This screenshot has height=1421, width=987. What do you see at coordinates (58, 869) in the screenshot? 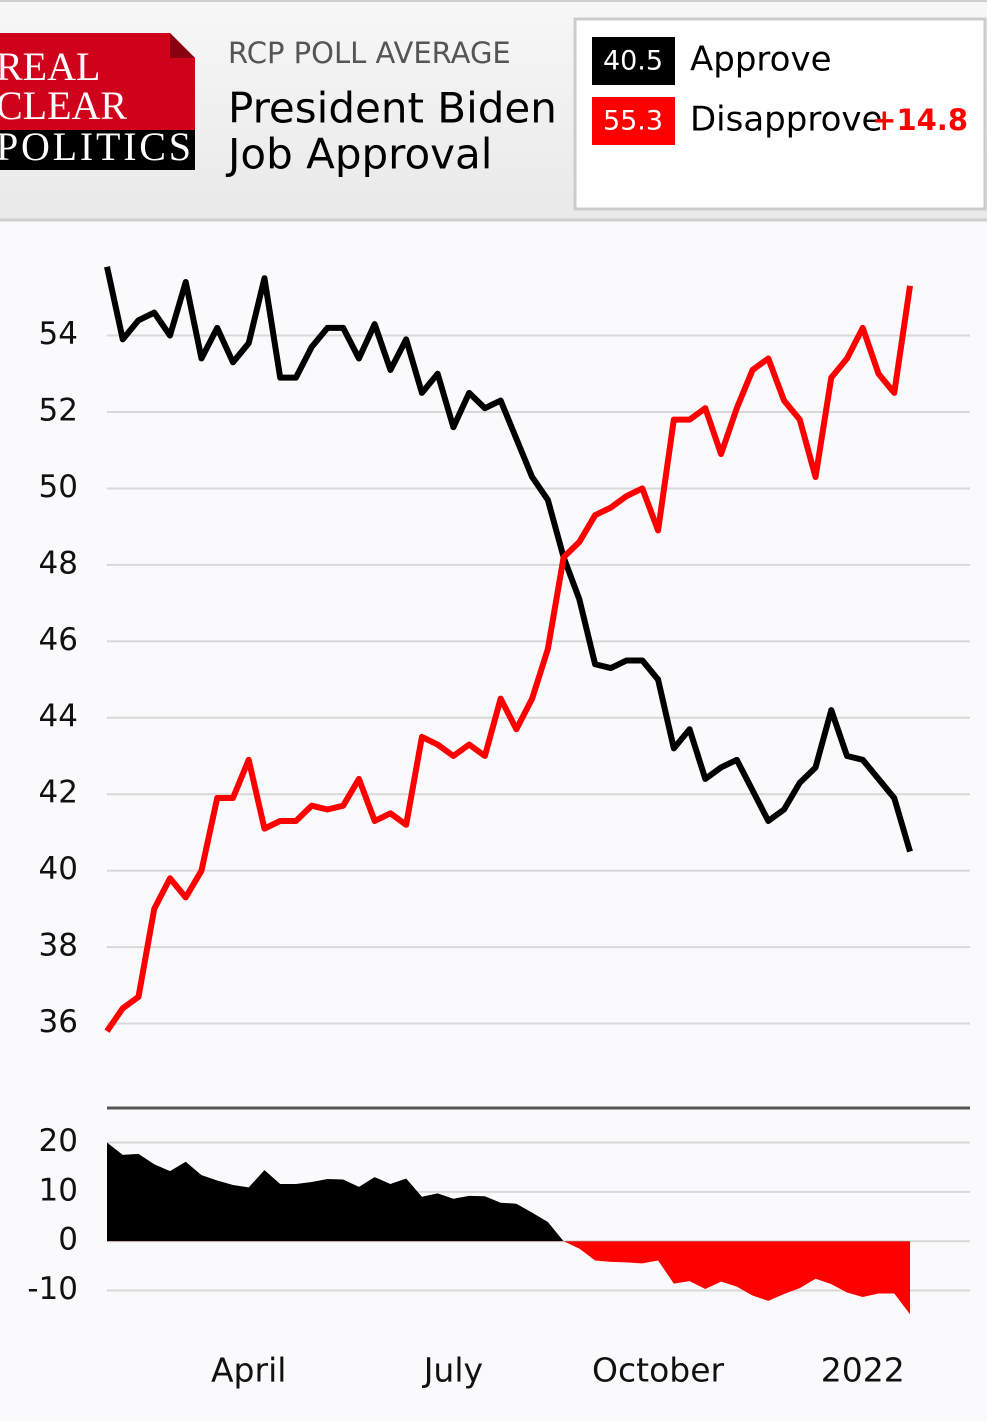
I see `y-tick-label: 40` at bounding box center [58, 869].